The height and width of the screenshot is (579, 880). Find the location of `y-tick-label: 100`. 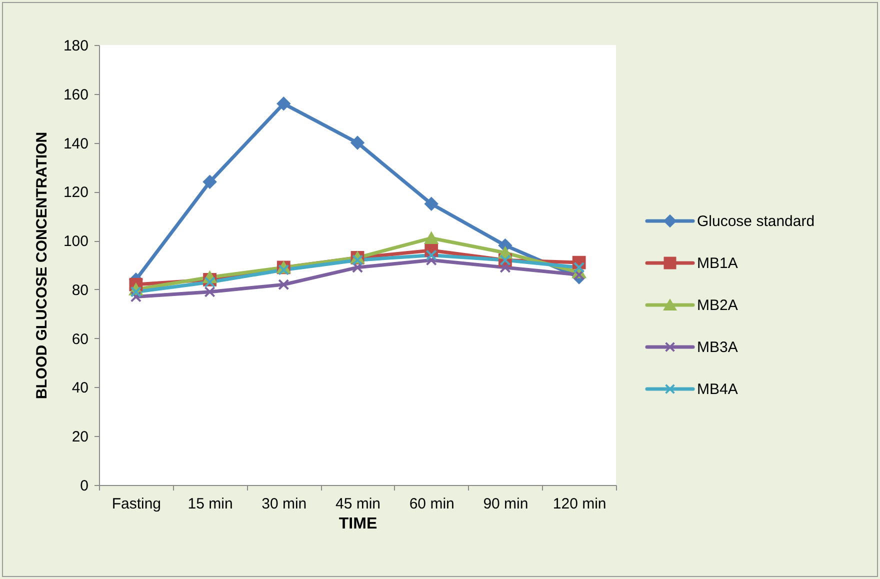

y-tick-label: 100 is located at coordinates (75, 241).